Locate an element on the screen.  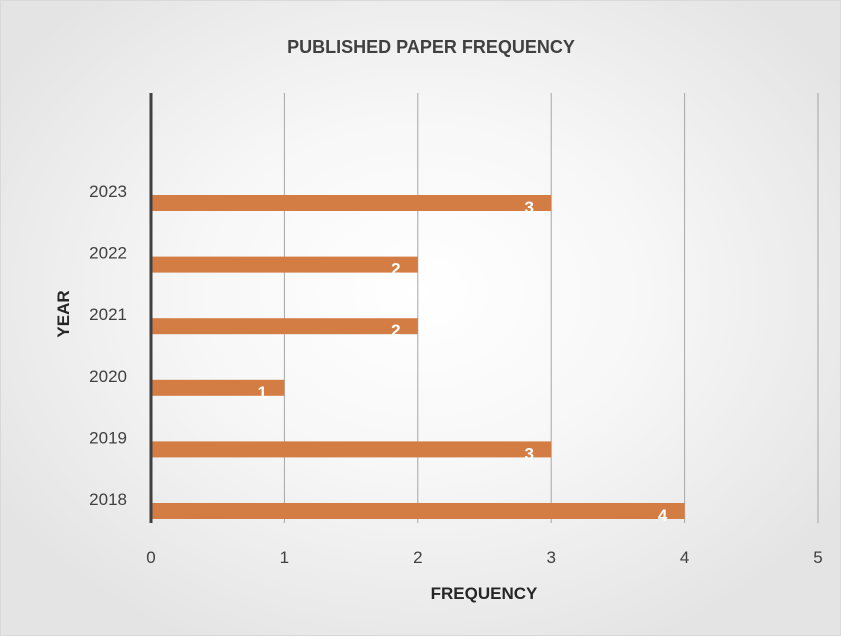
data-label-2022: 2 is located at coordinates (395, 269).